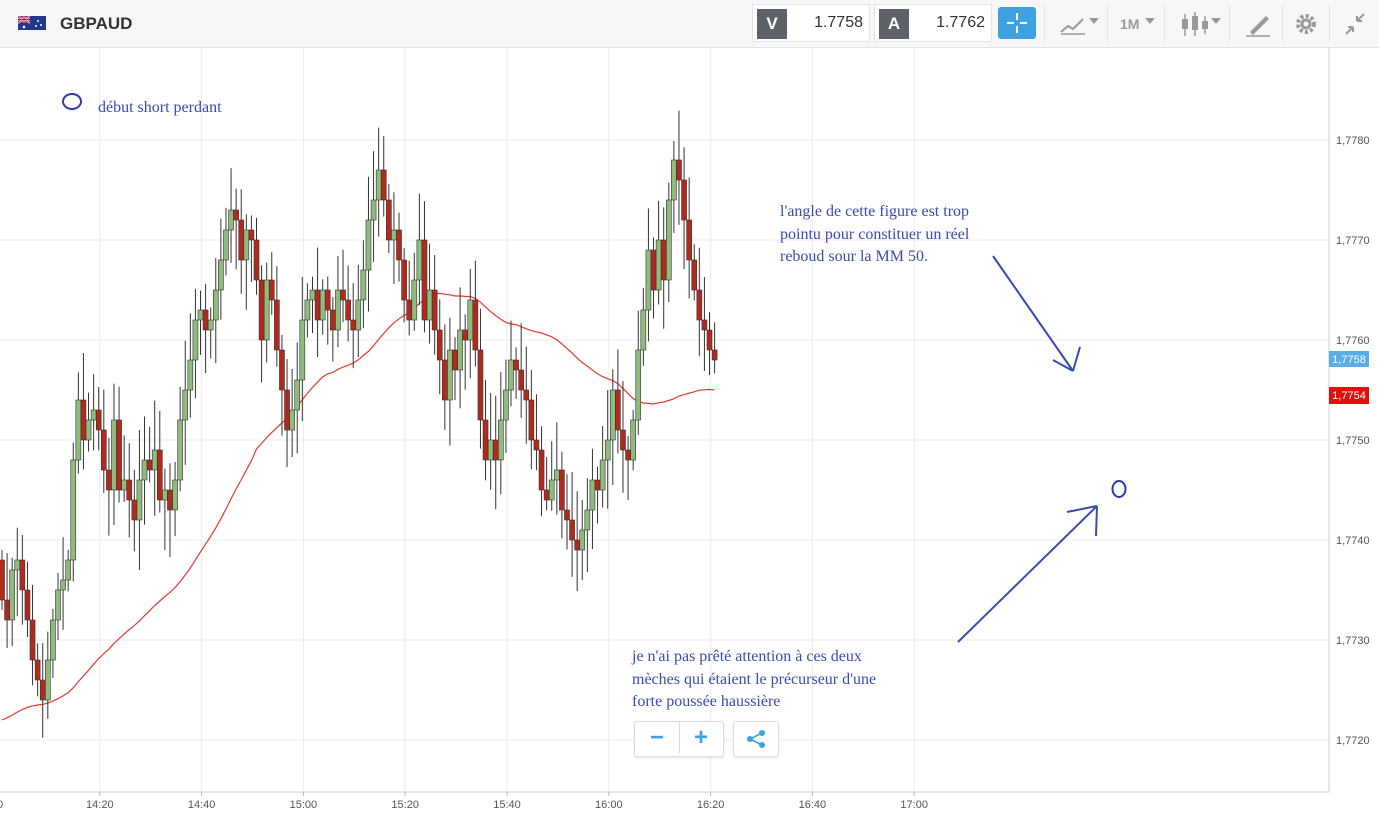 This screenshot has width=1379, height=822. What do you see at coordinates (1042, 449) in the screenshot?
I see `annotation-arrows` at bounding box center [1042, 449].